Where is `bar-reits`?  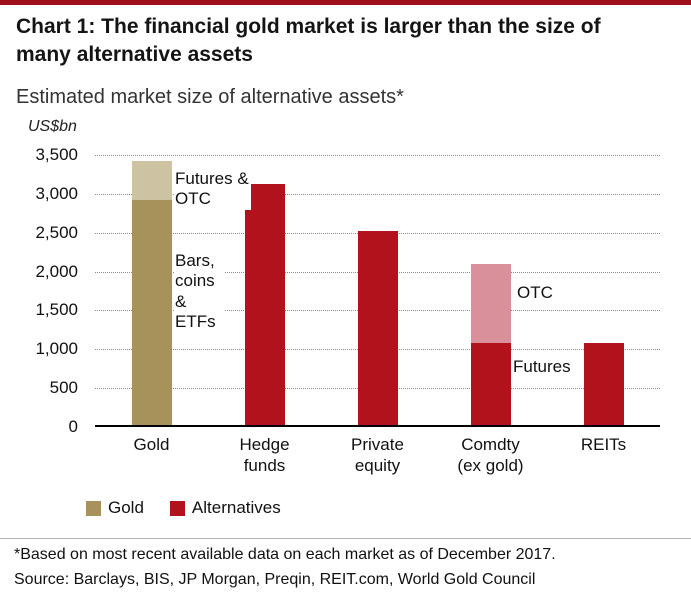 bar-reits is located at coordinates (603, 384).